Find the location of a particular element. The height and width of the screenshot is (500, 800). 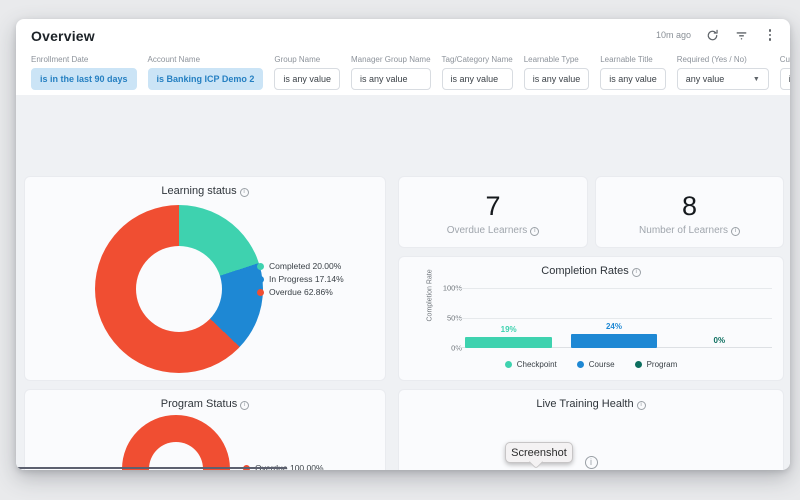

tile-overdue-learners: 7 Overdue Learners i is located at coordinates (493, 212).